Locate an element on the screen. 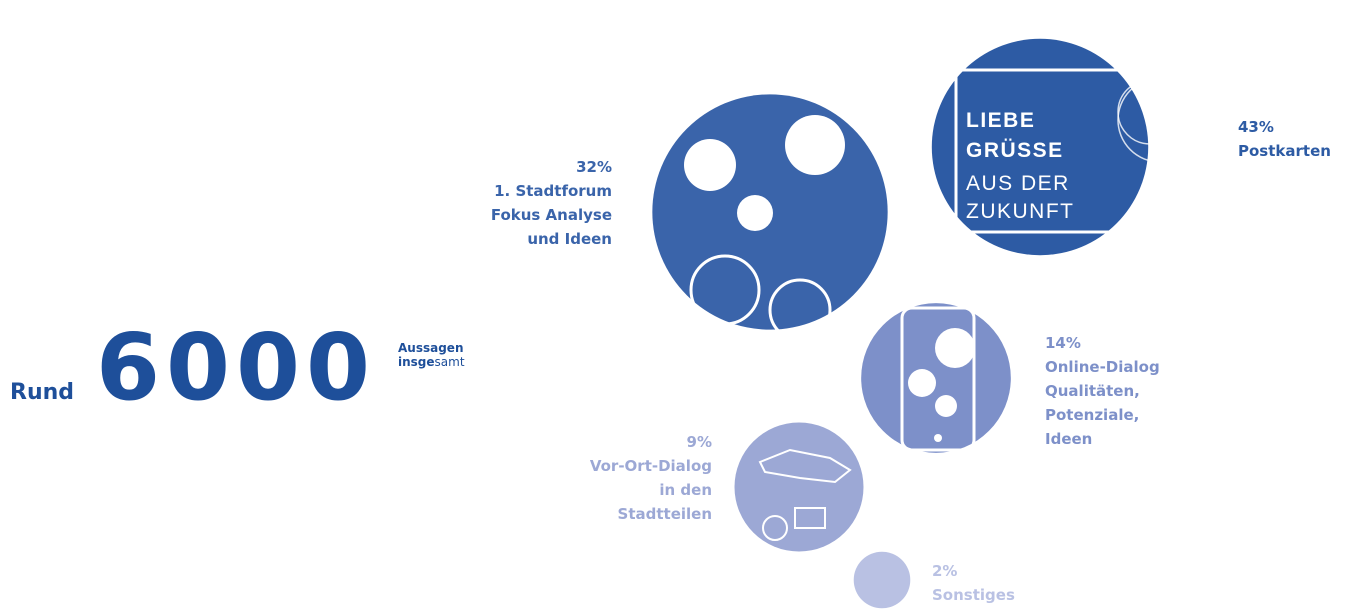 The image size is (1356, 613). phone-button is located at coordinates (938, 438).